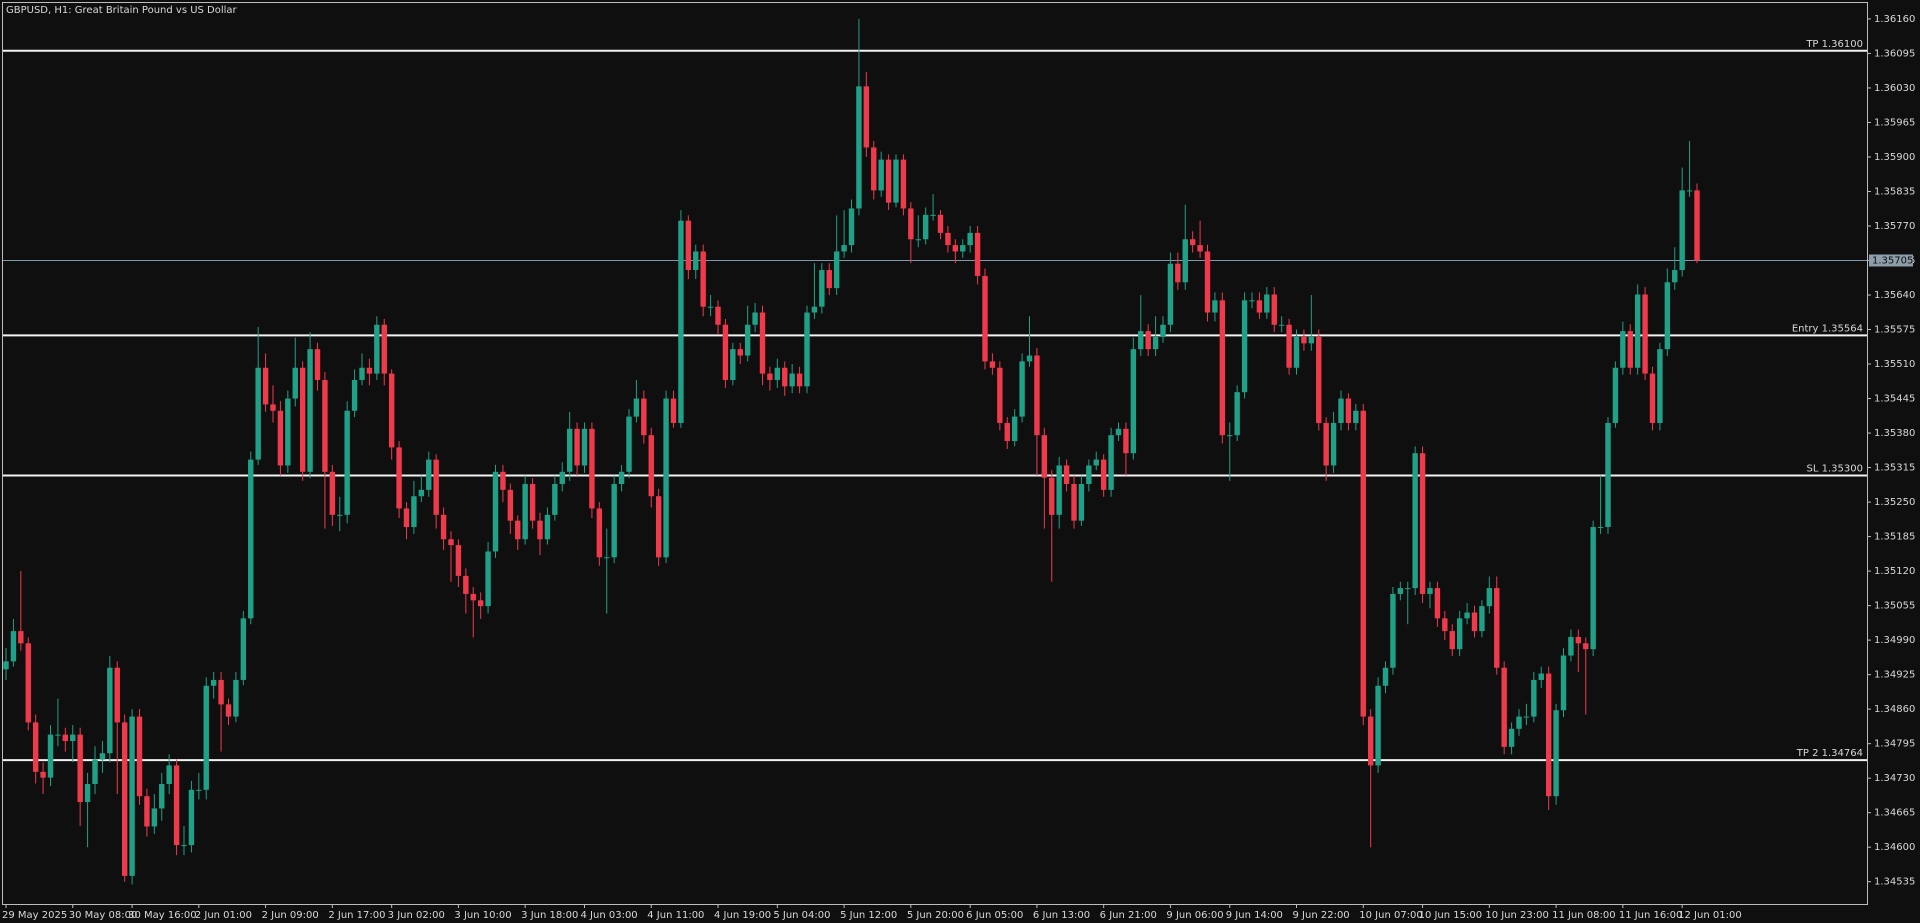  Describe the element at coordinates (1894, 640) in the screenshot. I see `y-tick-label: 1.34990` at that location.